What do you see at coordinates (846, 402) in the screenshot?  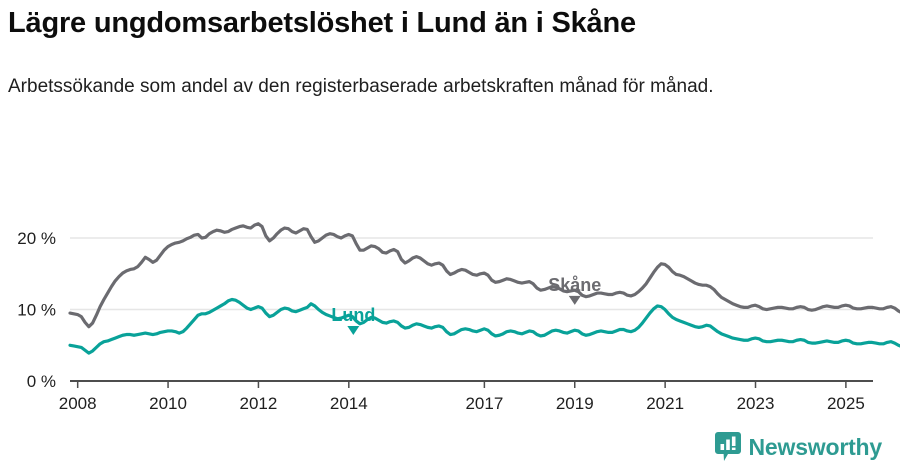 I see `x-tick-label: 2025` at bounding box center [846, 402].